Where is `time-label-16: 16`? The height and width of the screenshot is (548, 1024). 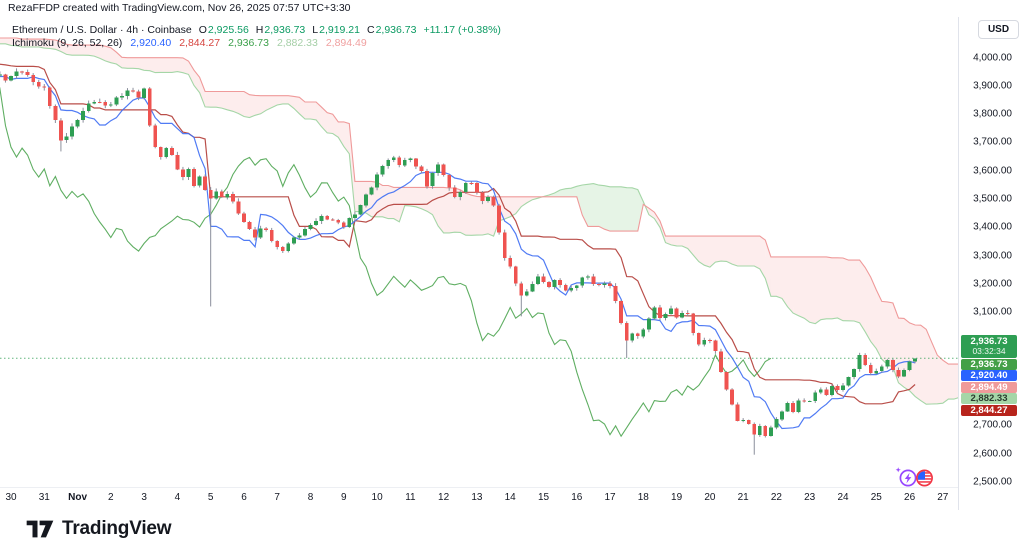
time-label-16: 16 is located at coordinates (577, 497).